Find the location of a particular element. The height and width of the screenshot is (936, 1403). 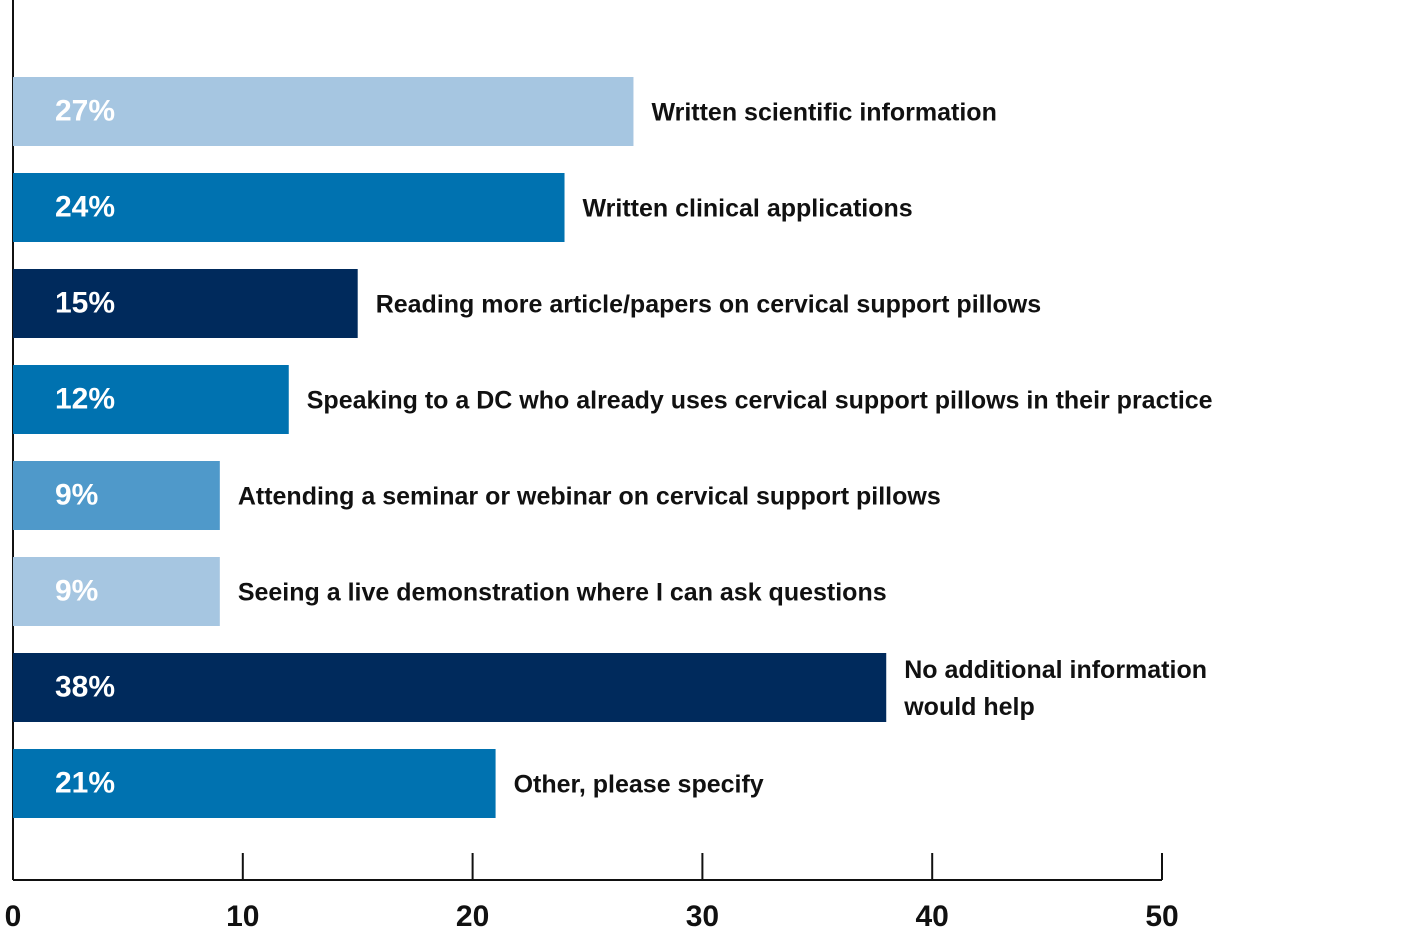

x-tick-label: 0 is located at coordinates (13, 916).